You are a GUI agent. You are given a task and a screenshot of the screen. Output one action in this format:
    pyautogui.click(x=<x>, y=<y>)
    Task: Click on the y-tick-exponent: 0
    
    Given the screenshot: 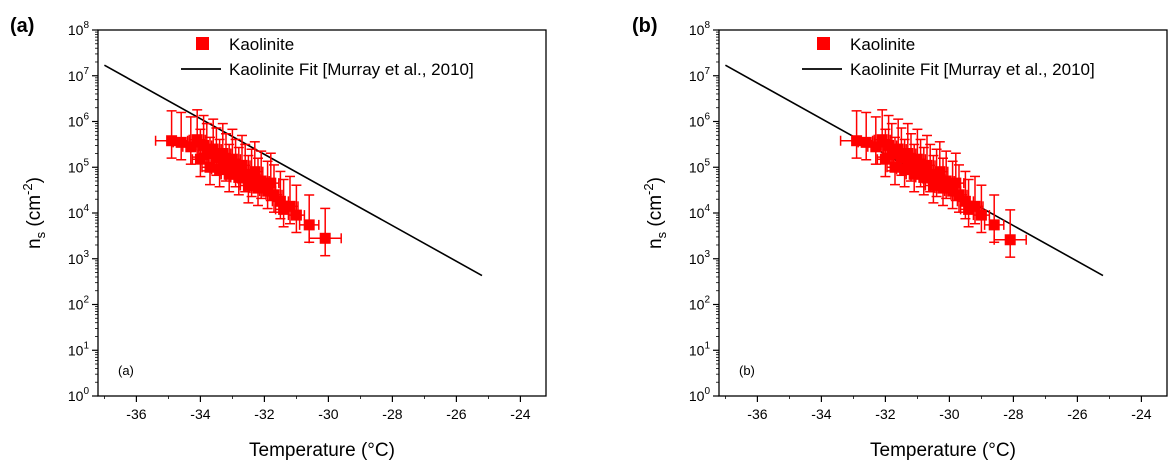 What is the action you would take?
    pyautogui.click(x=86, y=391)
    